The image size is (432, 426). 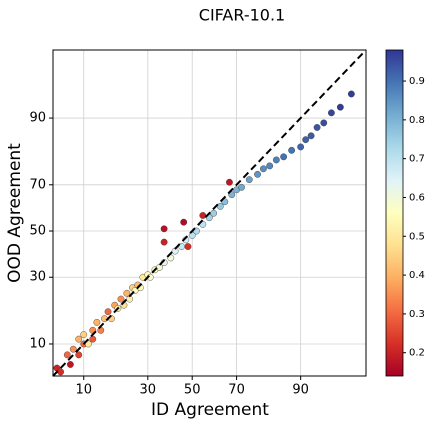 What do you see at coordinates (83, 390) in the screenshot?
I see `x-tick-label: 10` at bounding box center [83, 390].